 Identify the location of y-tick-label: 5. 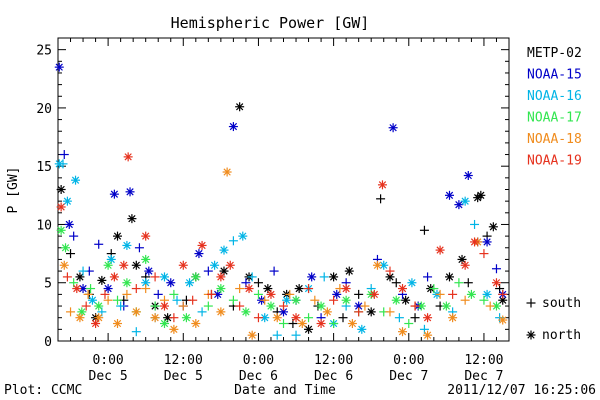
(48, 284).